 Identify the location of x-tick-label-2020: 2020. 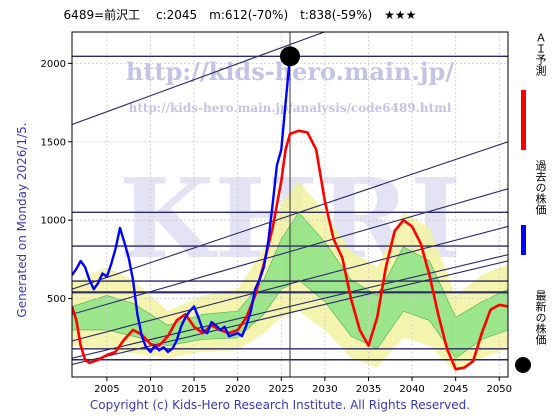
(237, 389).